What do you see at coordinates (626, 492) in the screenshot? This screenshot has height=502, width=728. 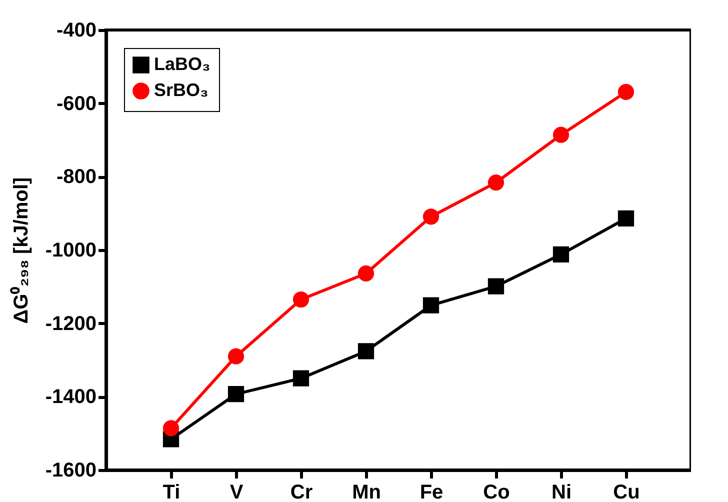 I see `x-tick-label: Cu` at bounding box center [626, 492].